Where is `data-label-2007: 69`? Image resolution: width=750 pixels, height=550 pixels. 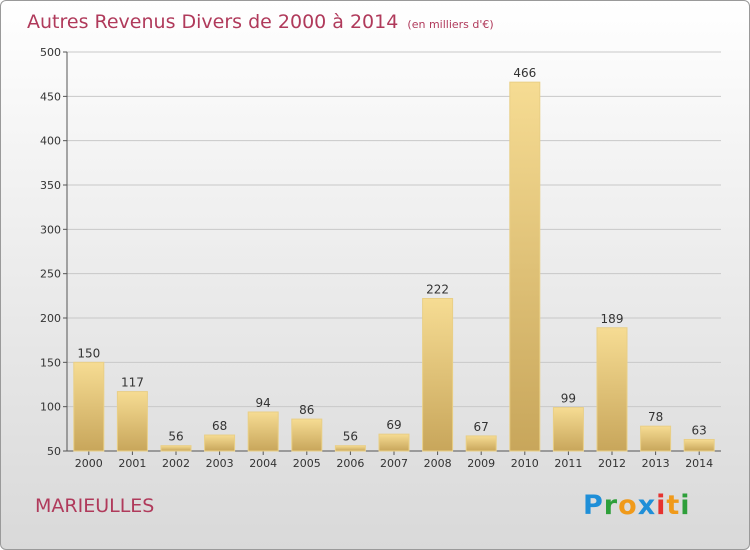
data-label-2007: 69 is located at coordinates (393, 425).